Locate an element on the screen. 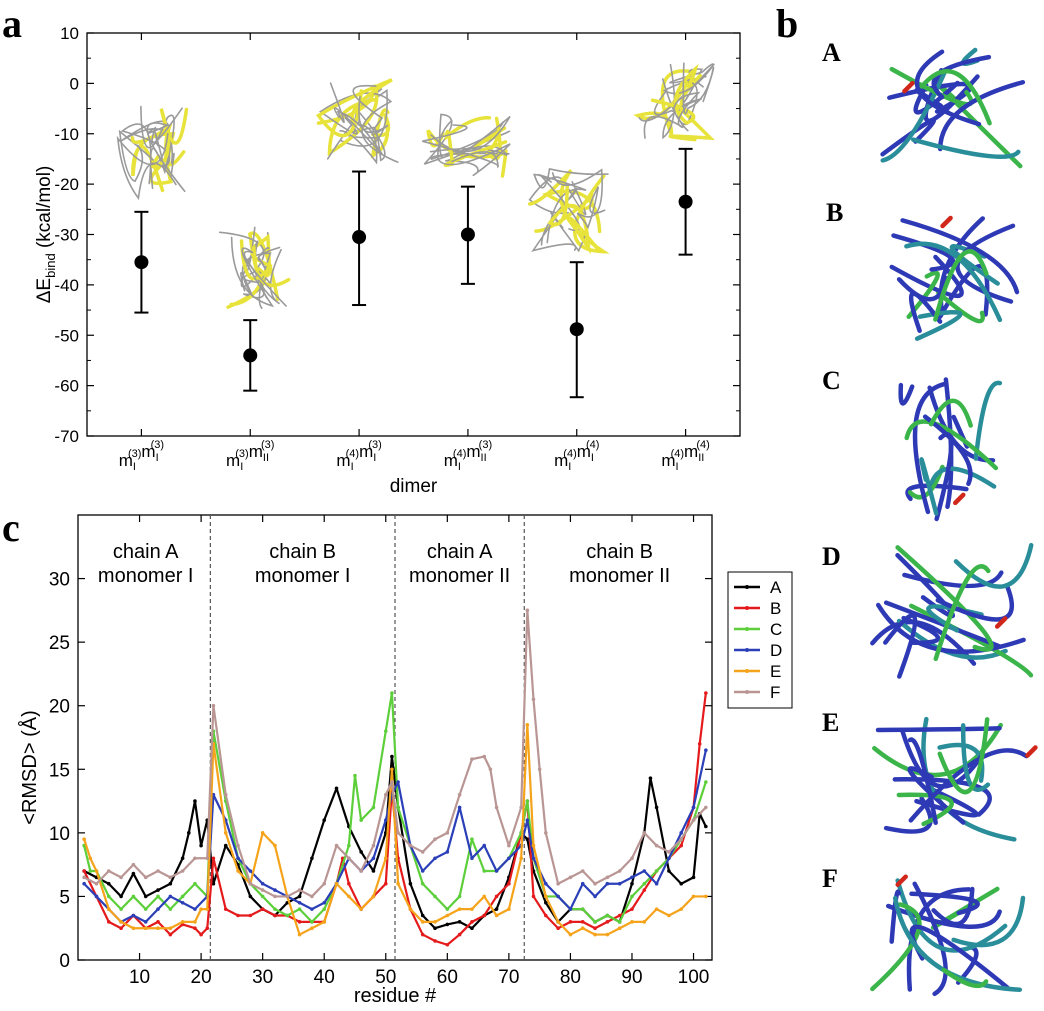 This screenshot has width=1044, height=1011. x-tick-label: 50 is located at coordinates (385, 977).